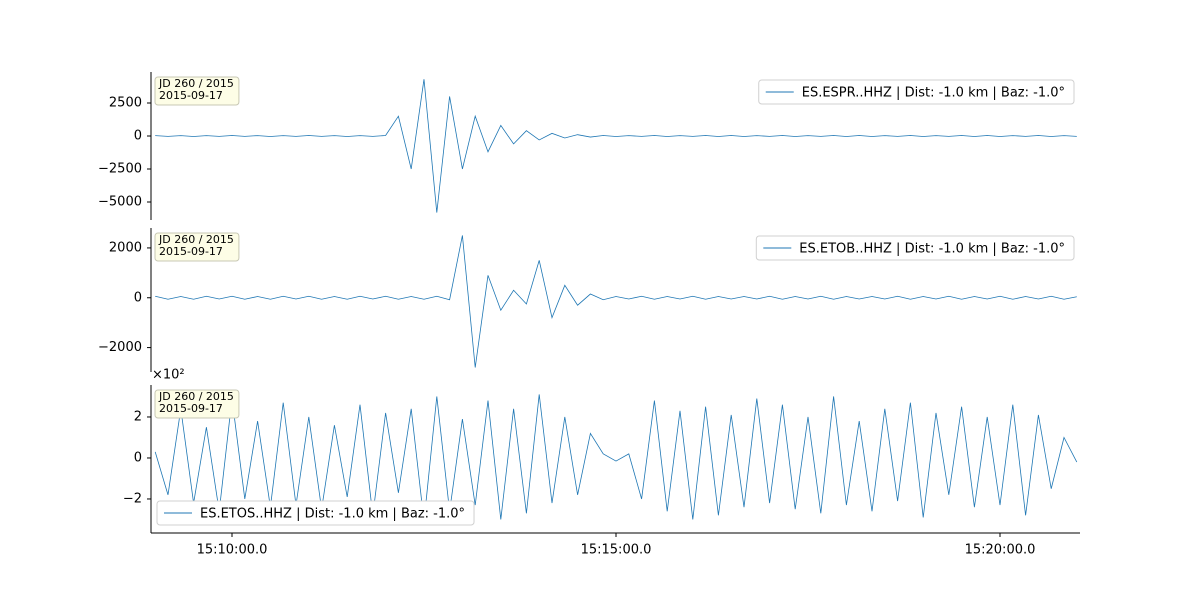 Image resolution: width=1200 pixels, height=600 pixels. What do you see at coordinates (120, 168) in the screenshot?
I see `y-tick-label: −2500` at bounding box center [120, 168].